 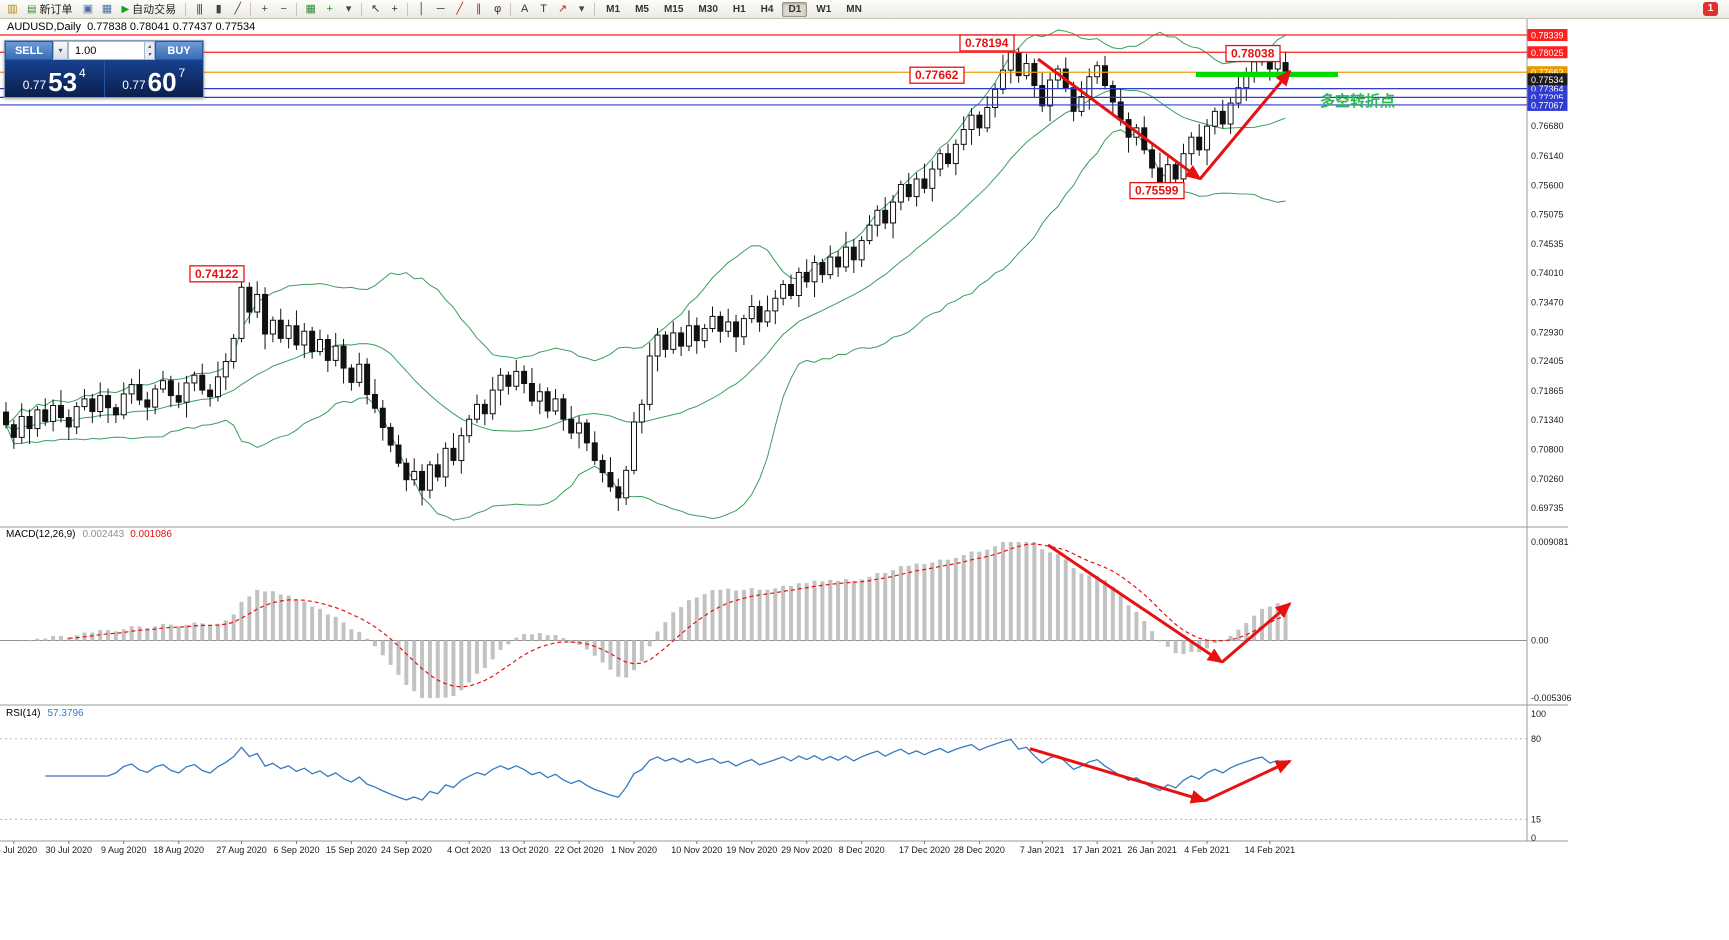 I want to click on svg-text: 0.75600, so click(x=1547, y=186).